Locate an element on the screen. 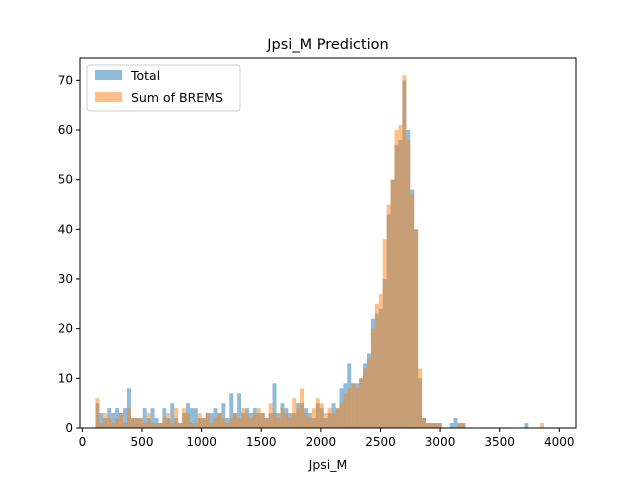  legend-swatch-total is located at coordinates (108, 75).